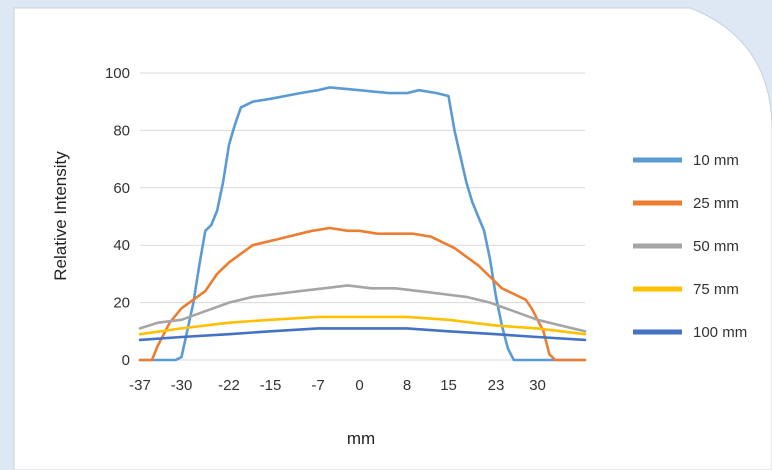 This screenshot has width=772, height=470. What do you see at coordinates (182, 385) in the screenshot?
I see `x-tick-label: -30` at bounding box center [182, 385].